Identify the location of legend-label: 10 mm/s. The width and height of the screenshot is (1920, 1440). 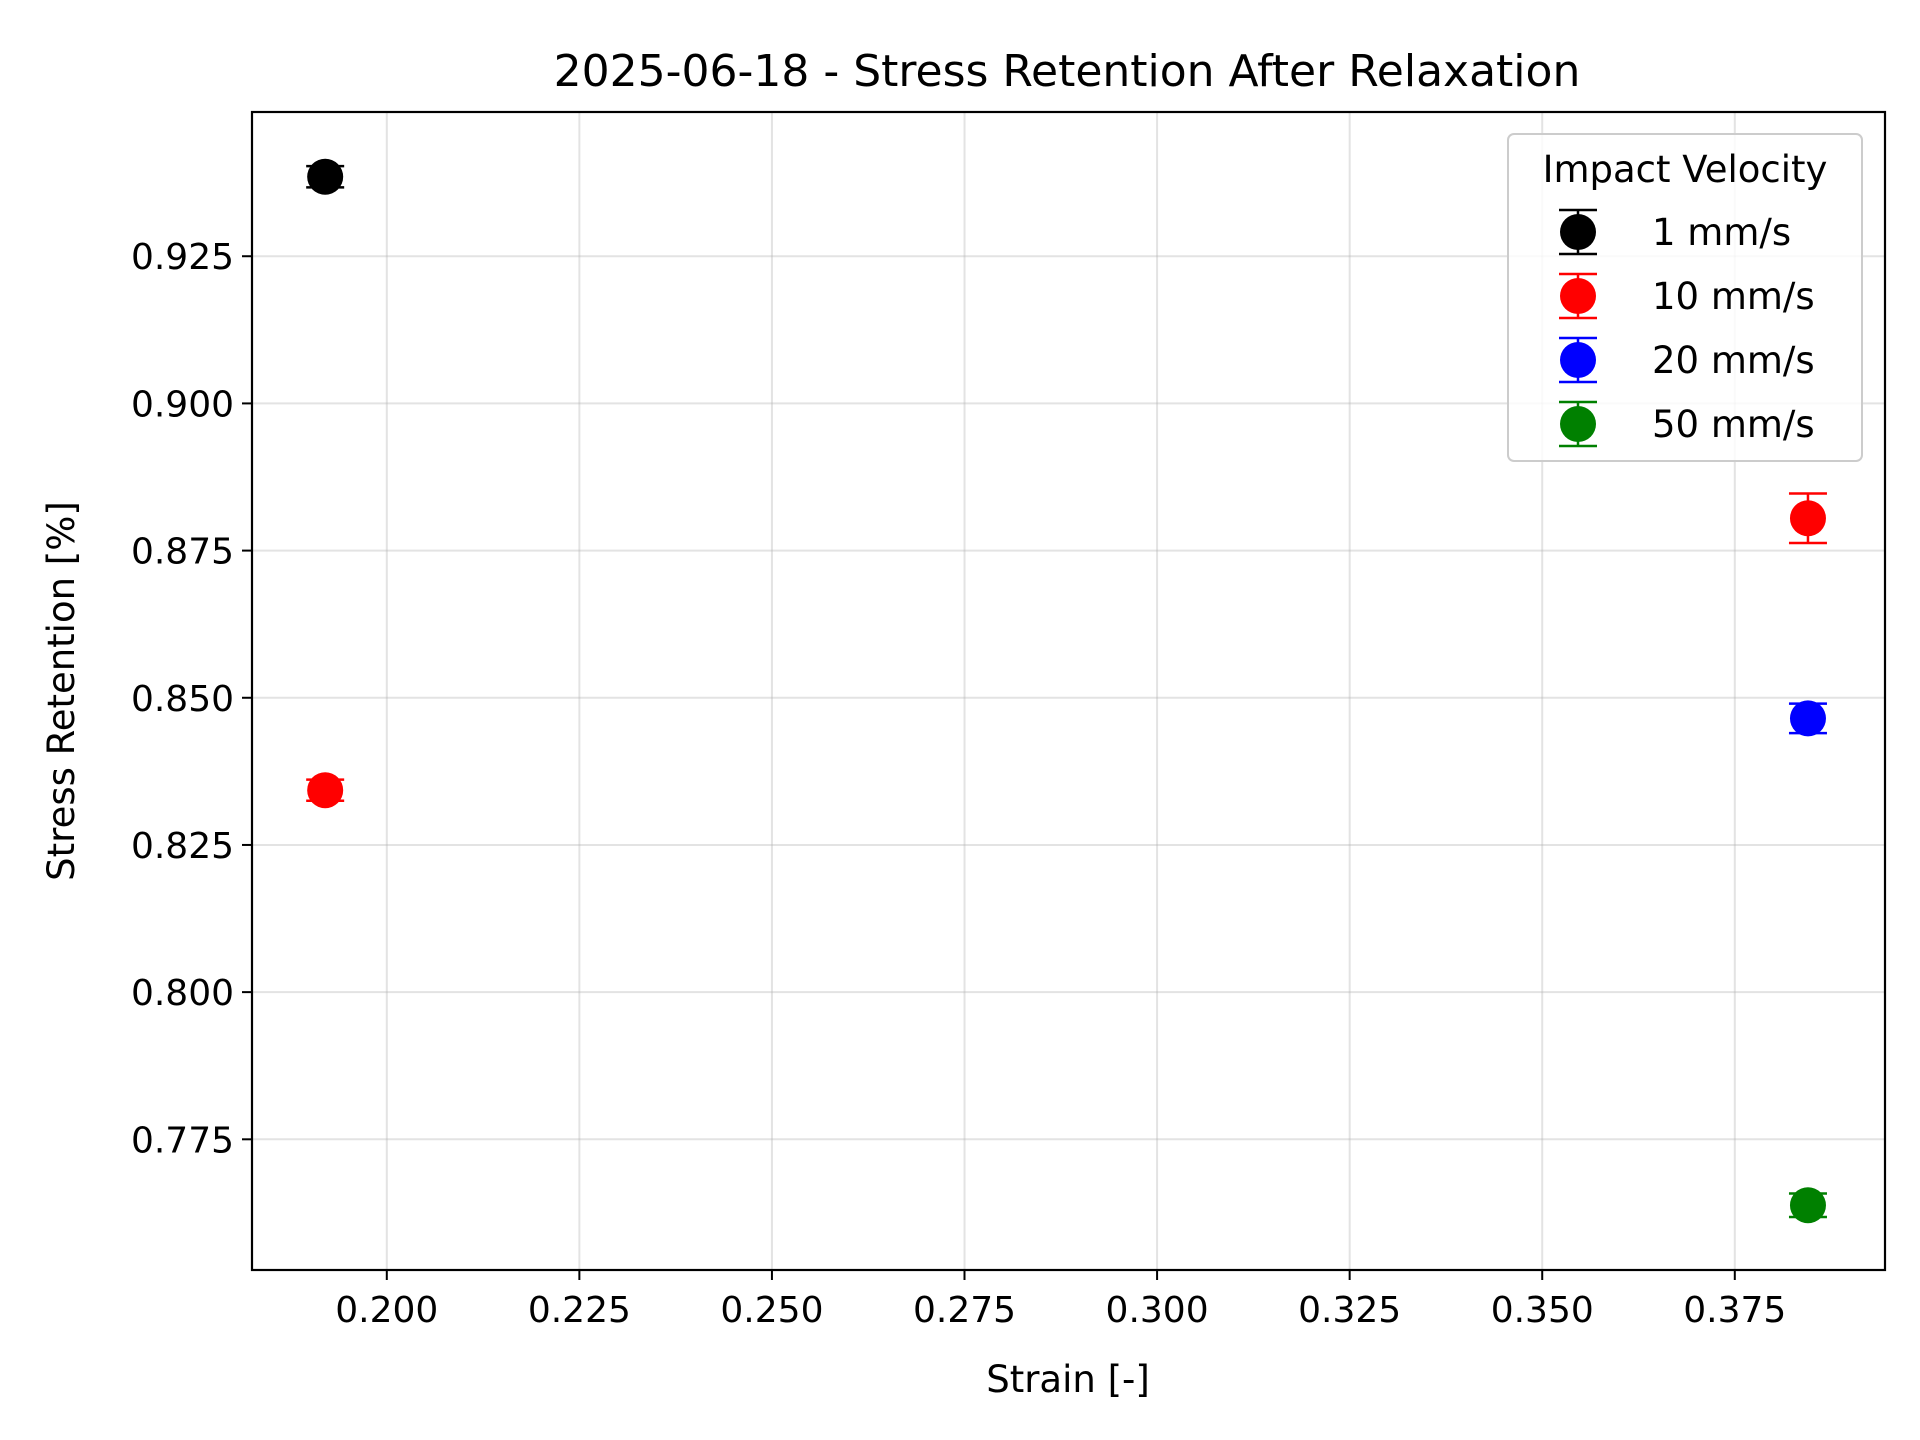
(1733, 296).